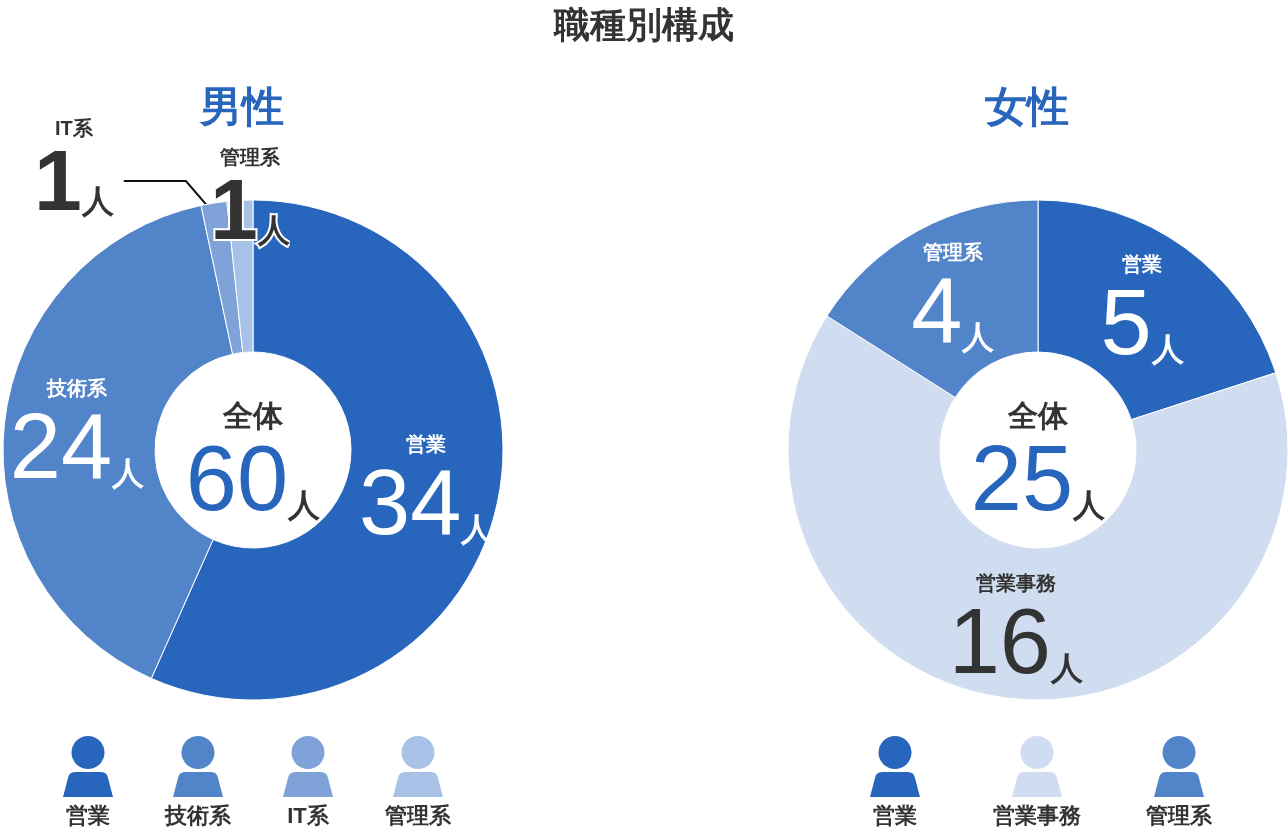 The width and height of the screenshot is (1288, 837). What do you see at coordinates (241, 106) in the screenshot?
I see `chart-subtitle: 男性` at bounding box center [241, 106].